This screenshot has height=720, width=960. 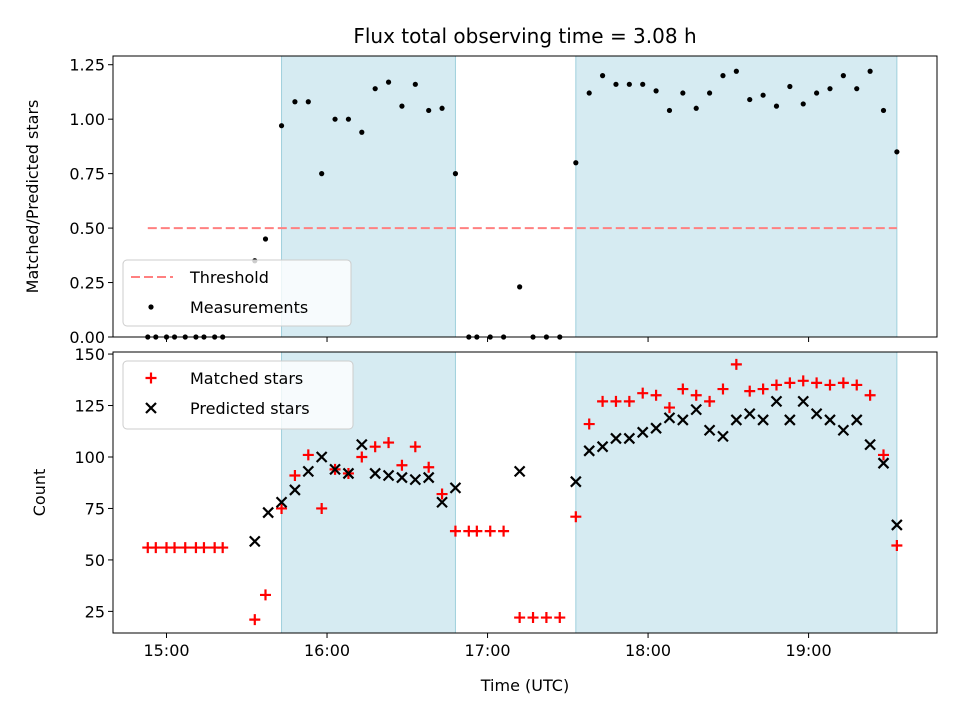 What do you see at coordinates (249, 307) in the screenshot?
I see `legend-label: Measurements` at bounding box center [249, 307].